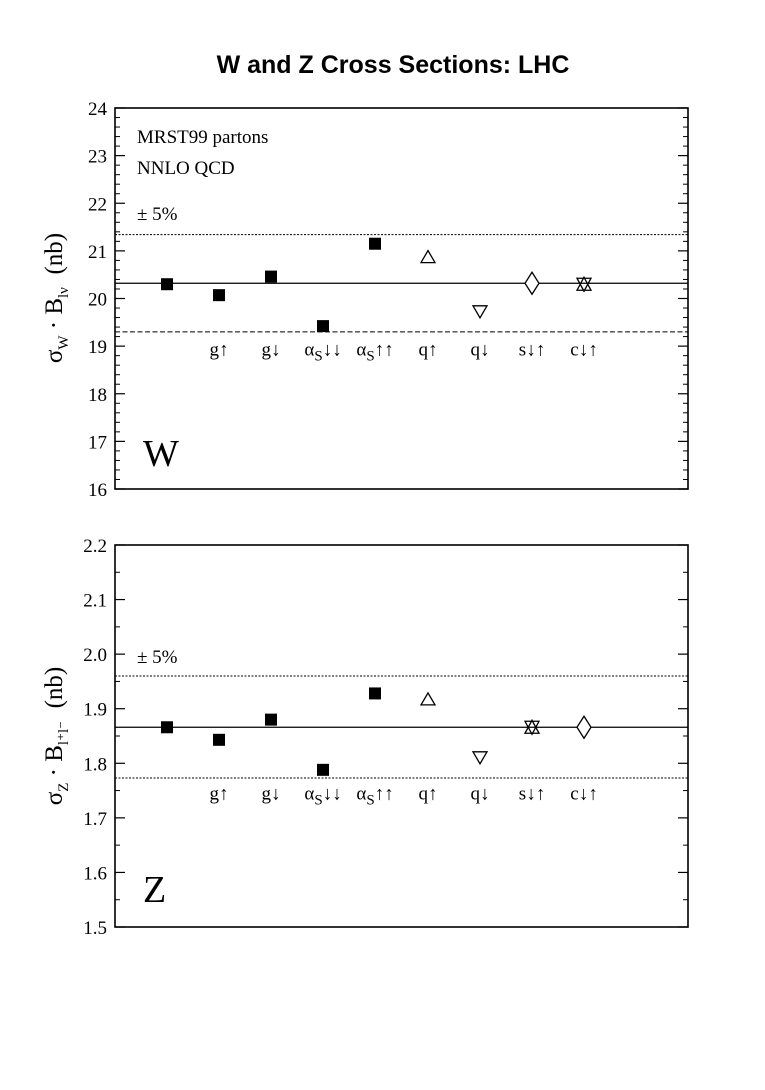  I want to click on panel-z-point-diamond, so click(584, 727).